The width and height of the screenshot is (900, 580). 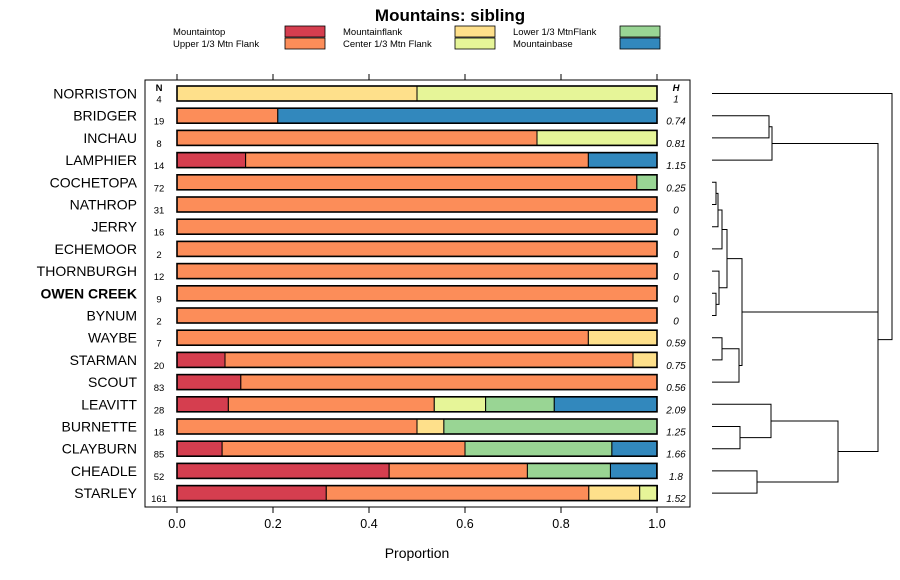 What do you see at coordinates (216, 44) in the screenshot?
I see `legend-label-upper-1-3-mtn-flank: Upper 1/3 Mtn Flank` at bounding box center [216, 44].